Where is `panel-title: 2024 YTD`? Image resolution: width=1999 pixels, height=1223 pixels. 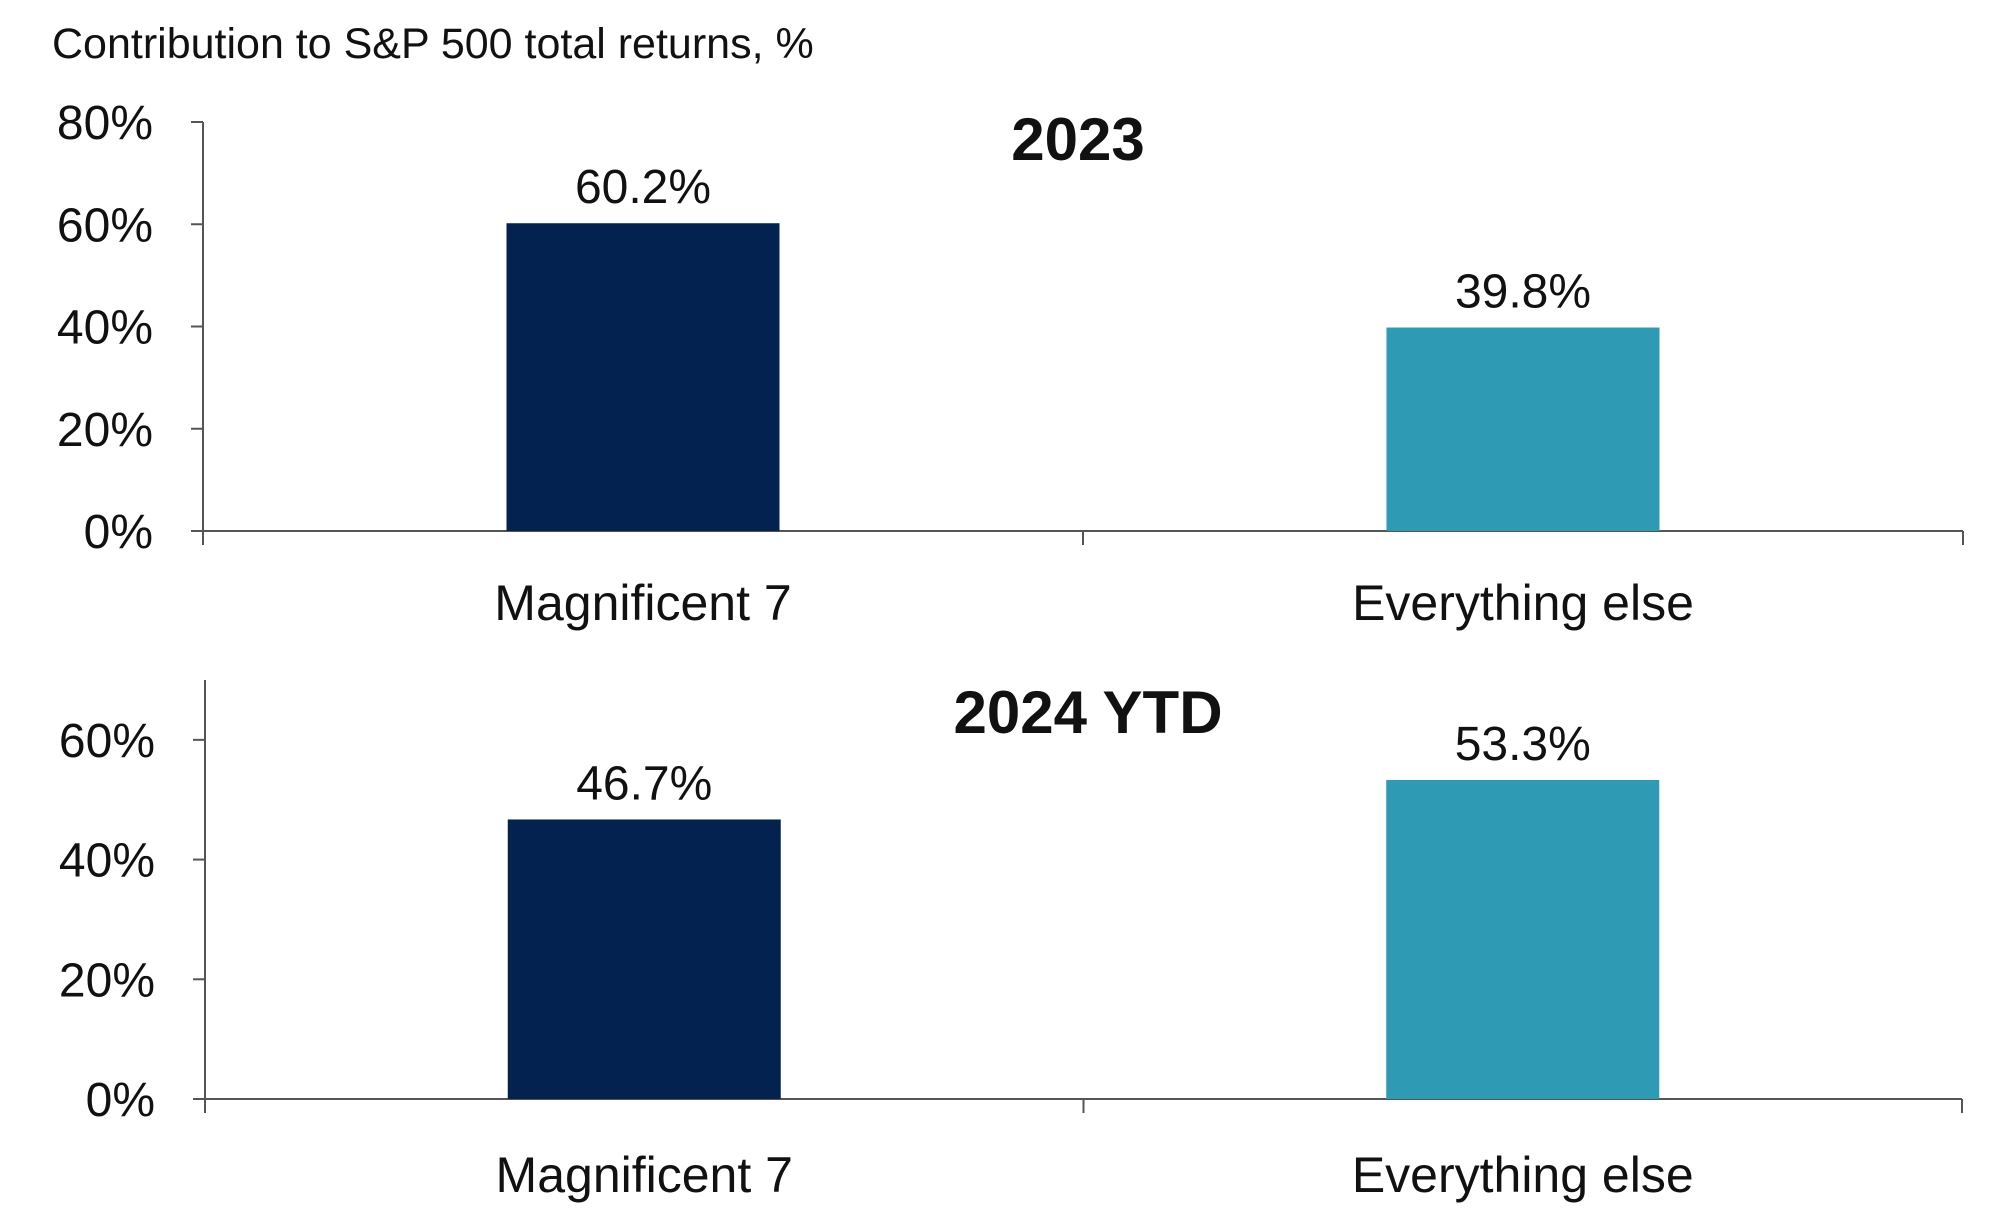
panel-title: 2024 YTD is located at coordinates (1087, 712).